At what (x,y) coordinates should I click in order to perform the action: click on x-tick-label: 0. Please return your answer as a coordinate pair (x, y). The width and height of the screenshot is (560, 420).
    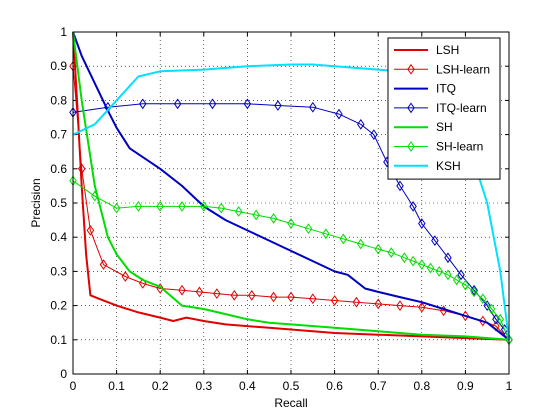
    Looking at the image, I should click on (73, 386).